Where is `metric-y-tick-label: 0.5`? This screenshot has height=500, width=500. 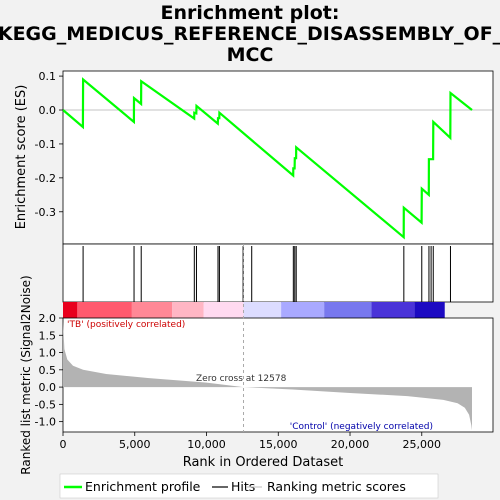 metric-y-tick-label: 0.5 is located at coordinates (48, 370).